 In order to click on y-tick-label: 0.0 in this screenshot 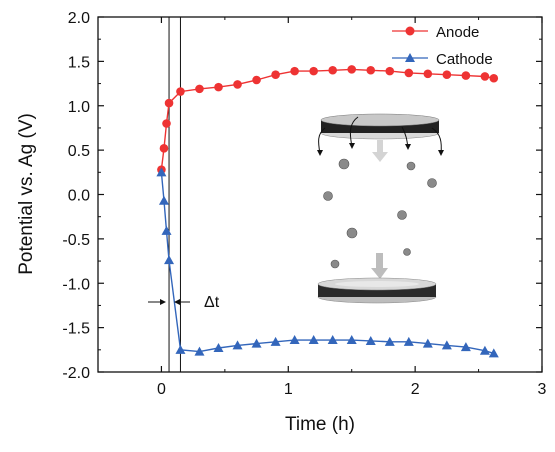, I will do `click(79, 196)`.